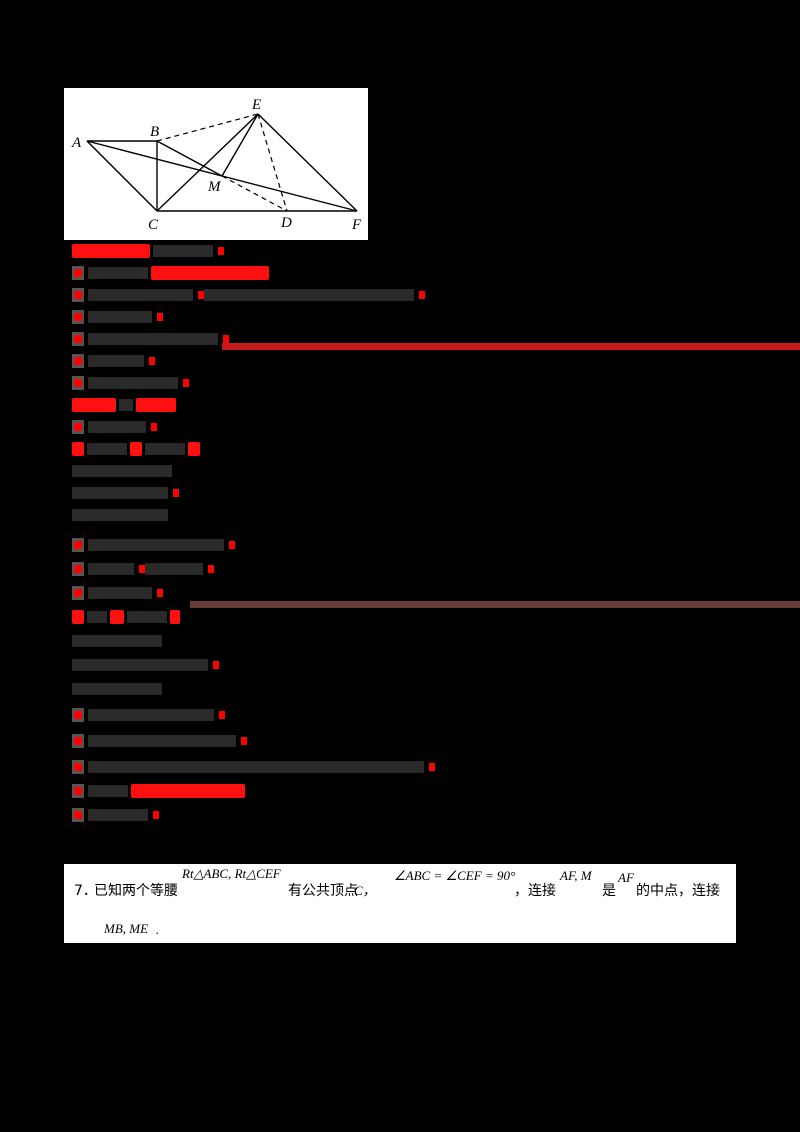 The height and width of the screenshot is (1132, 800). I want to click on problem-math: Rt△ABC, Rt△CEF, so click(231, 873).